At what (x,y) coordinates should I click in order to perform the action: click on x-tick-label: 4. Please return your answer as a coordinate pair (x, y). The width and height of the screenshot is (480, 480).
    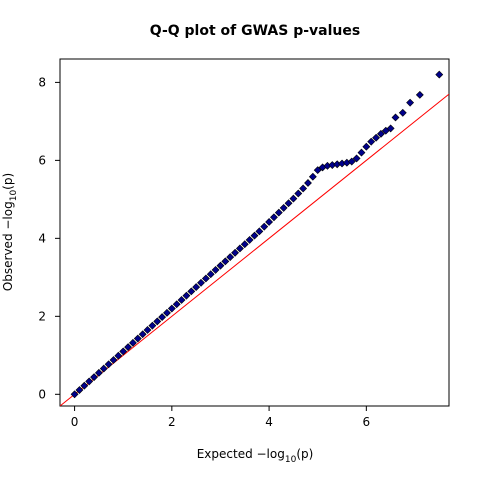
    Looking at the image, I should click on (269, 422).